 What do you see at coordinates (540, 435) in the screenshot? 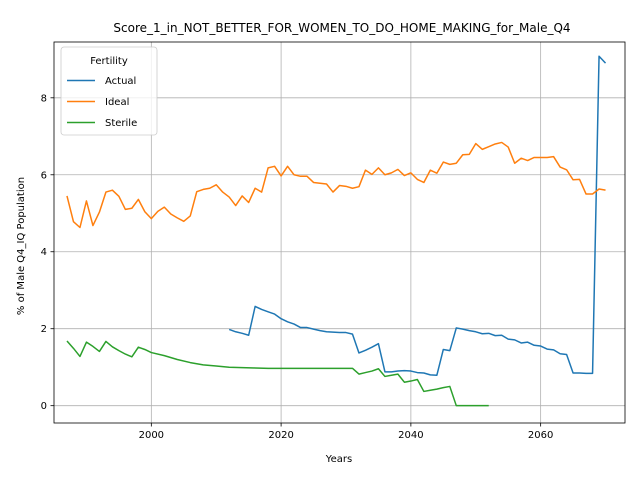
I see `x-tick-label: 2060` at bounding box center [540, 435].